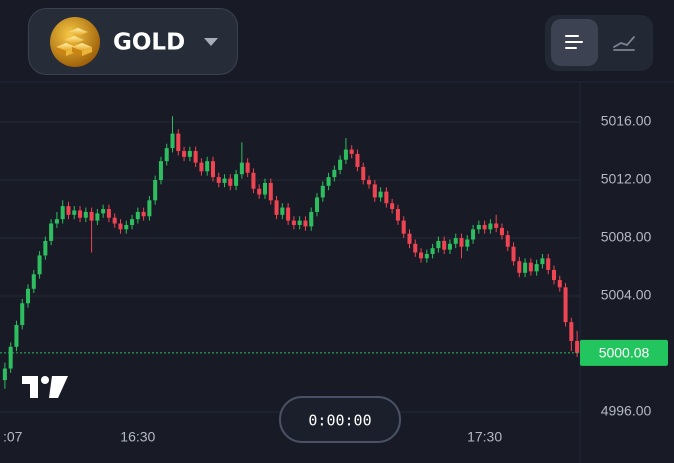 Image resolution: width=674 pixels, height=463 pixels. I want to click on y-tick-label: 5008.00, so click(626, 237).